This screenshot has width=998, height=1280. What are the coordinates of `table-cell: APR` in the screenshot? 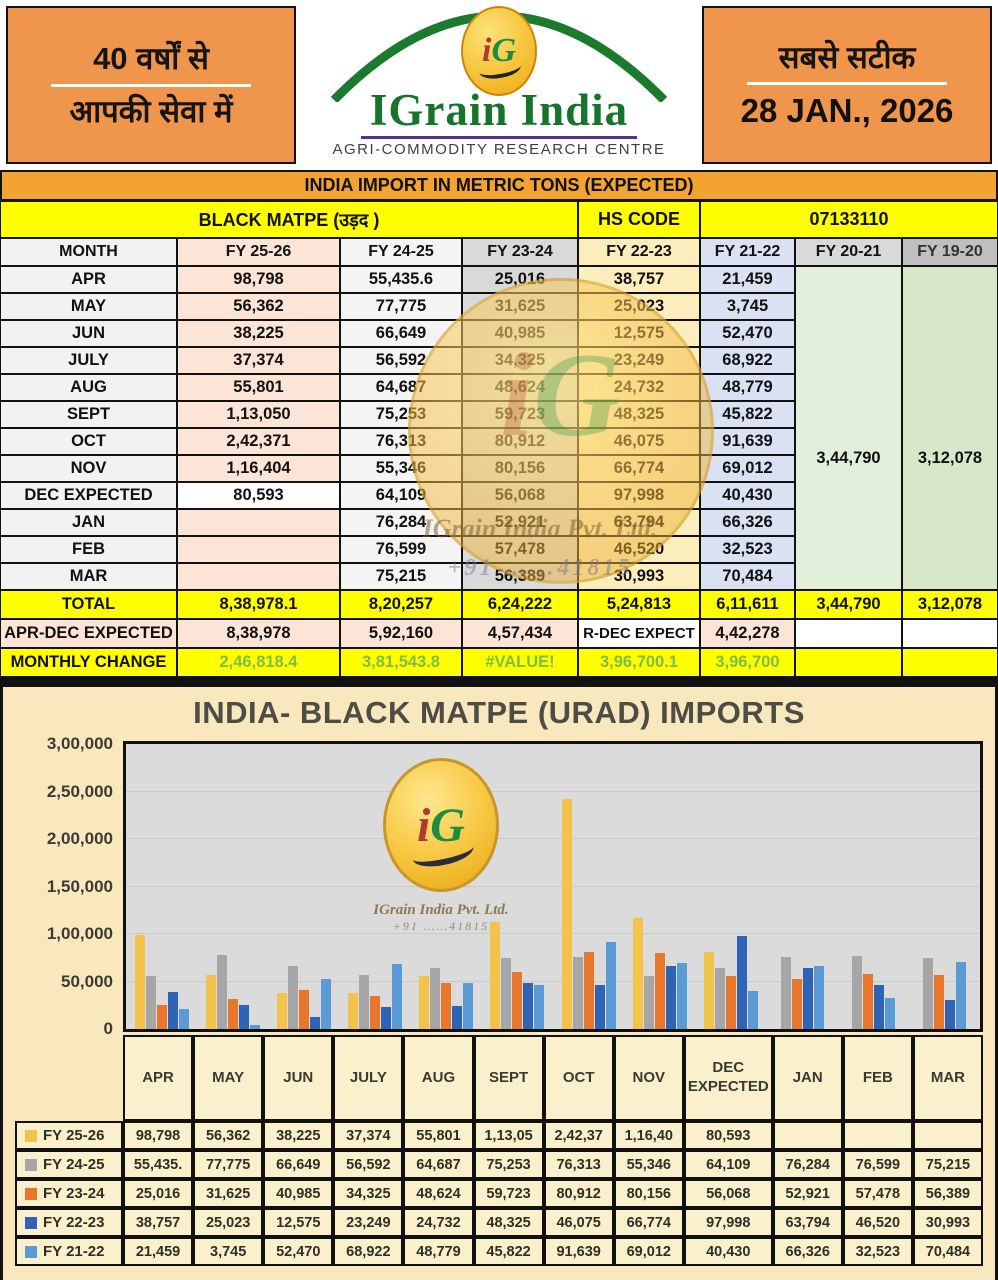 It's located at (88, 279).